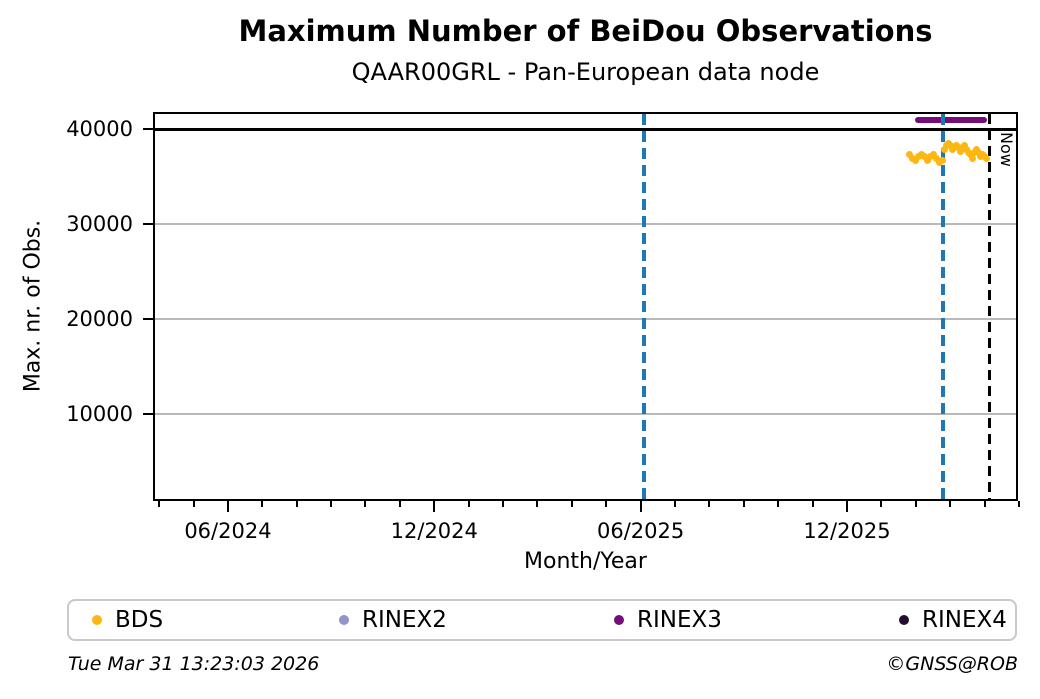 This screenshot has height=699, width=1040. Describe the element at coordinates (1006, 149) in the screenshot. I see `now-label: Now` at that location.